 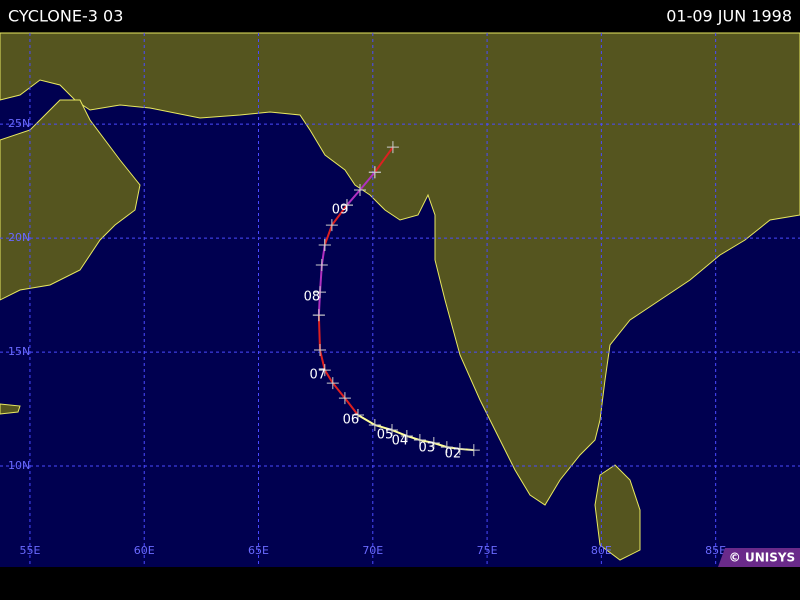 I want to click on day-label: 04, so click(x=400, y=440).